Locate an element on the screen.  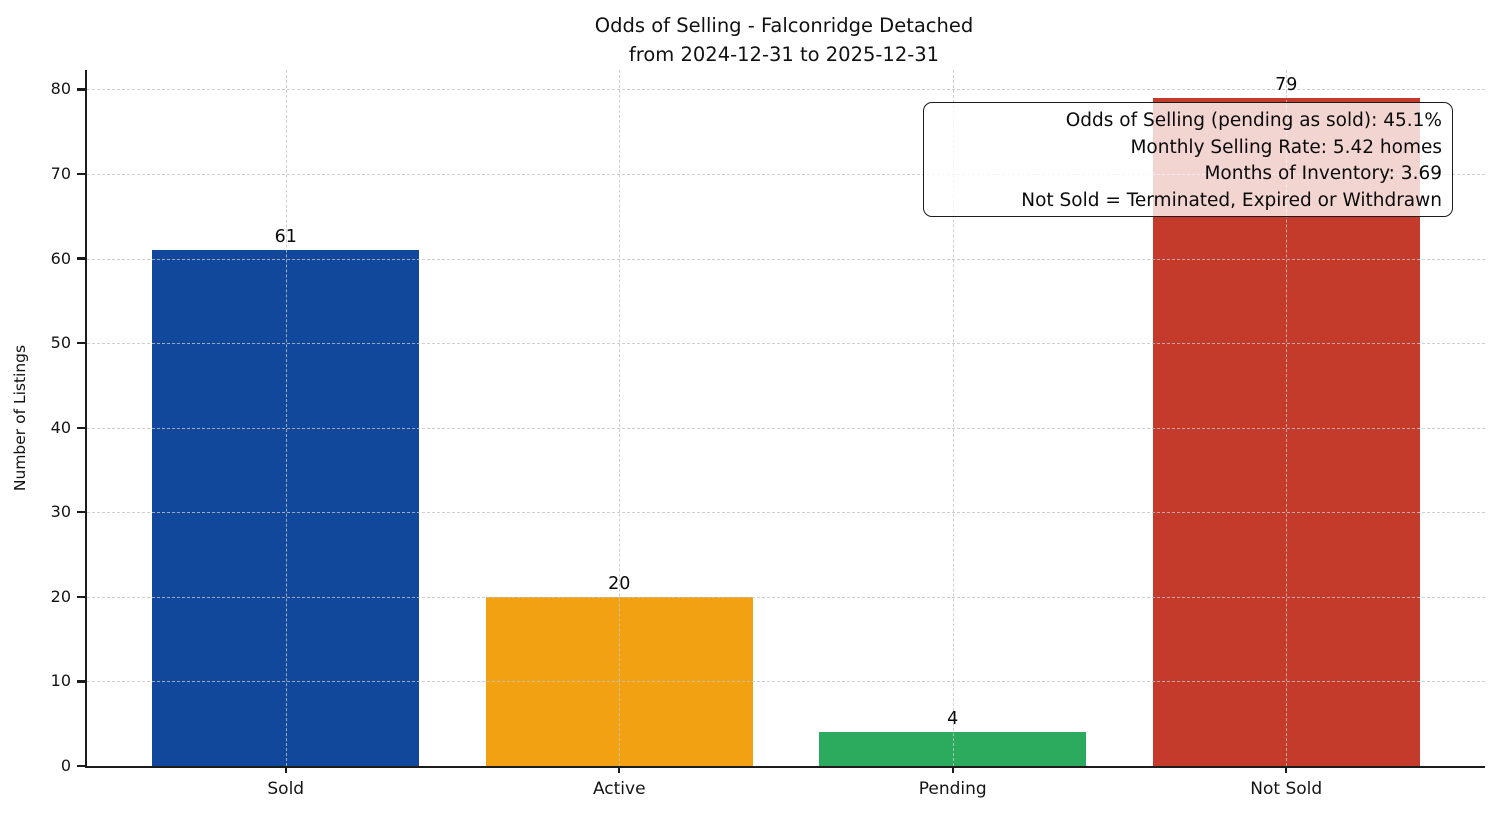
y-tick-label-50: 50 is located at coordinates (60, 343).